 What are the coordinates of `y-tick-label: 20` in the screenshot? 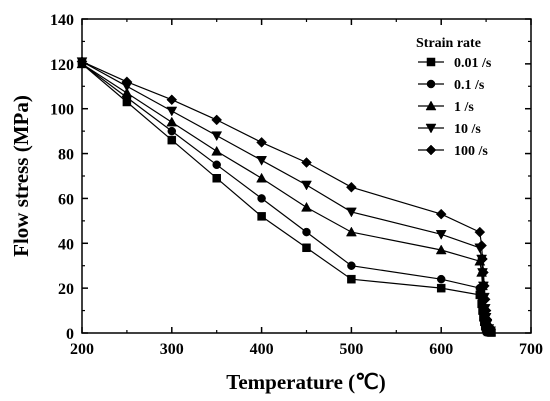 It's located at (66, 289).